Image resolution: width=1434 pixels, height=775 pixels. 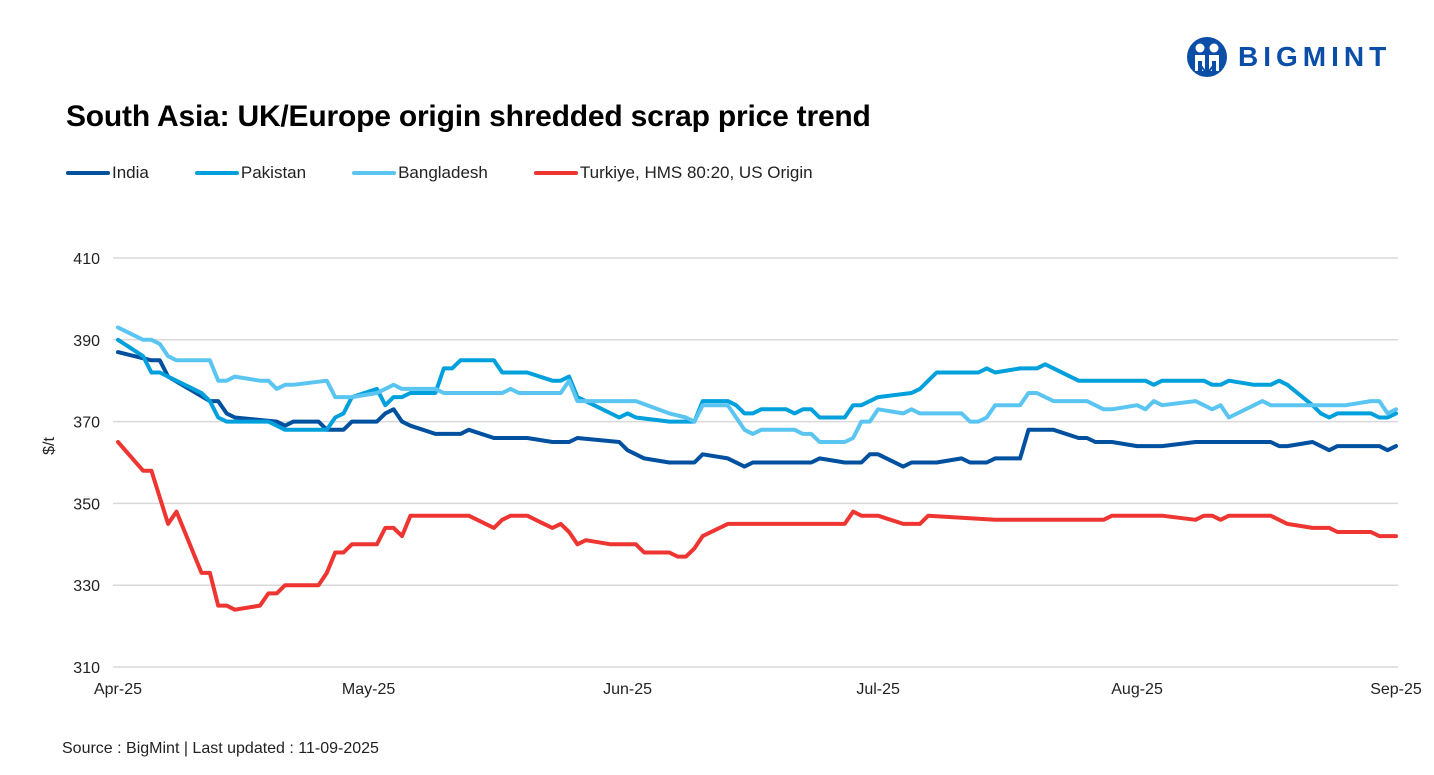 What do you see at coordinates (118, 689) in the screenshot?
I see `x-tick-label: Apr-25` at bounding box center [118, 689].